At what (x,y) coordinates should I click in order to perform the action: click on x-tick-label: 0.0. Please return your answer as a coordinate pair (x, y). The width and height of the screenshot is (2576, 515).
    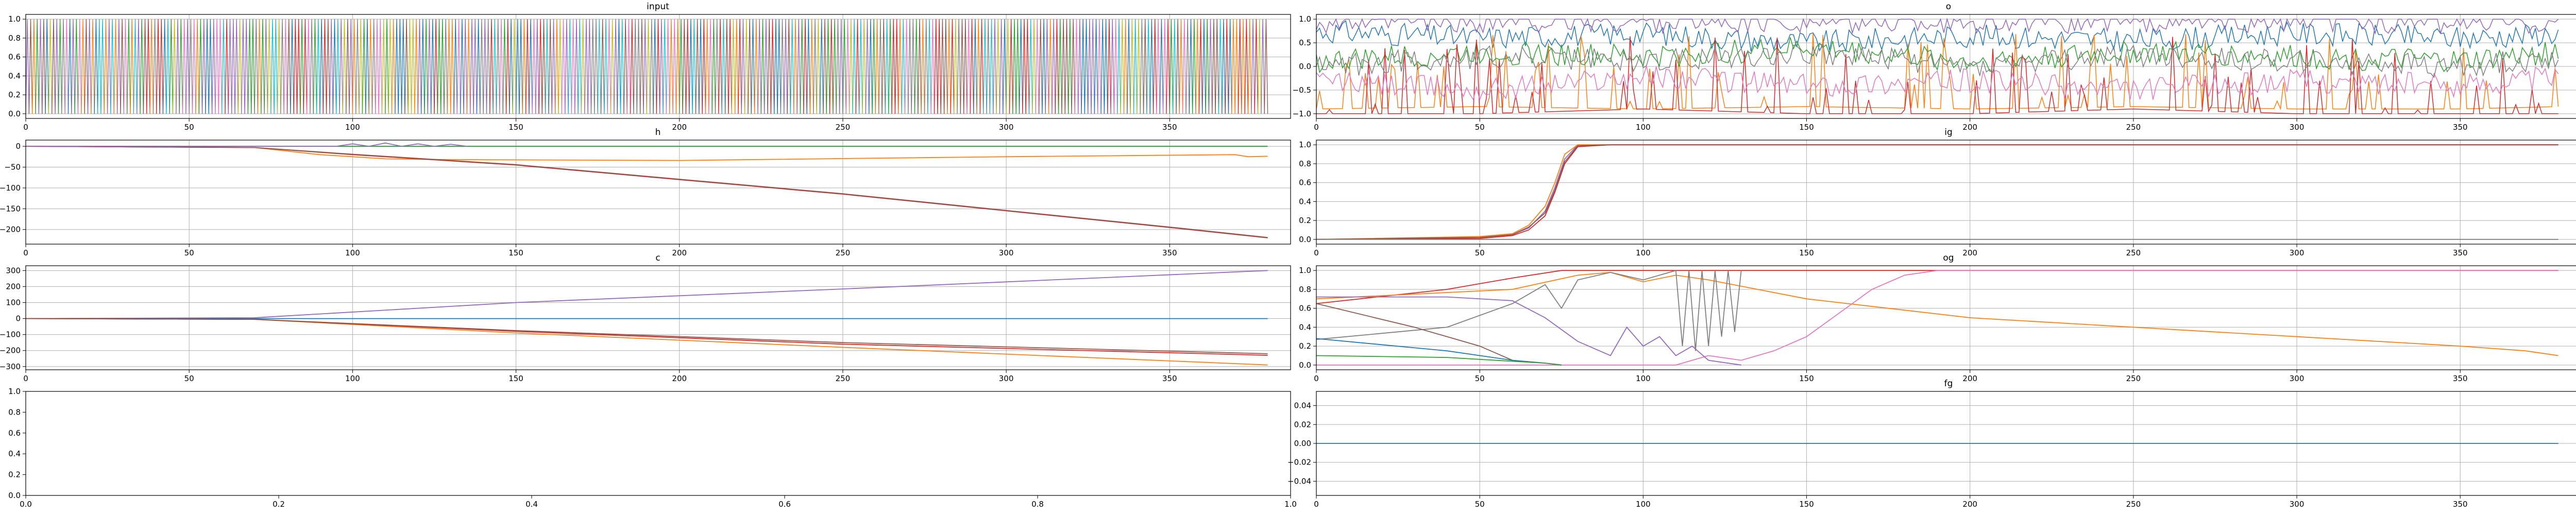
    Looking at the image, I should click on (26, 505).